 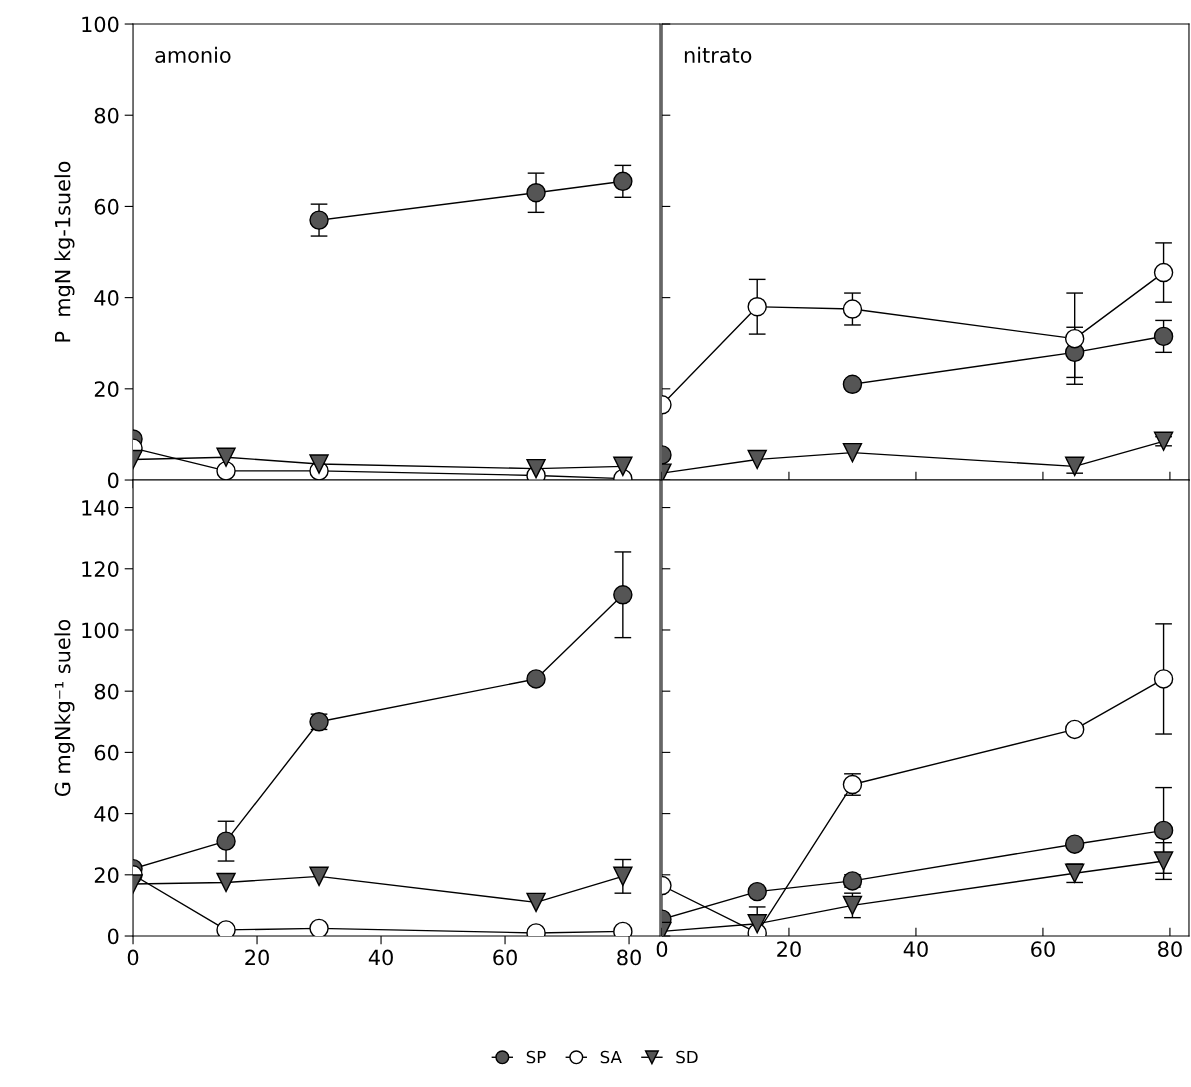 What do you see at coordinates (193, 54) in the screenshot?
I see `annotation: amonio` at bounding box center [193, 54].